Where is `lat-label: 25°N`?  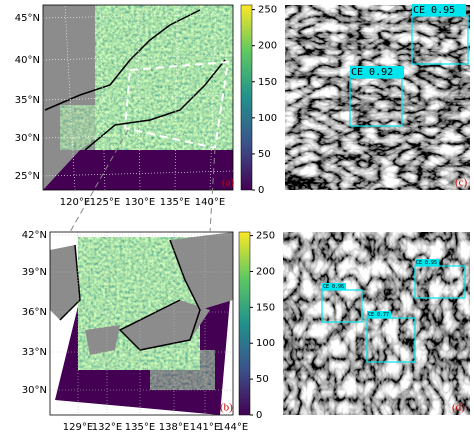 lat-label: 25°N is located at coordinates (27, 176).